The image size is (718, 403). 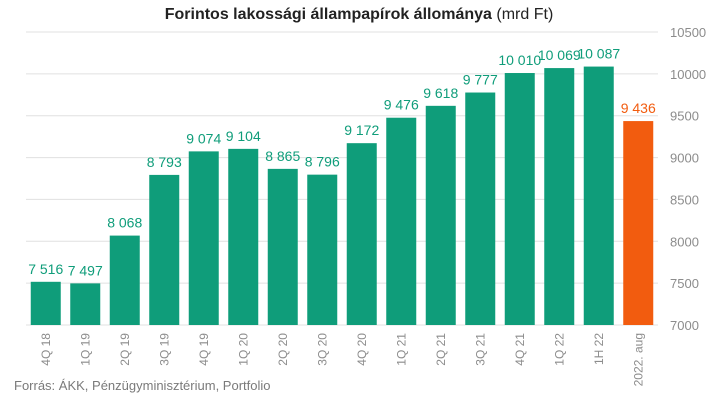 I want to click on y-tick-label: 7500, so click(x=684, y=283).